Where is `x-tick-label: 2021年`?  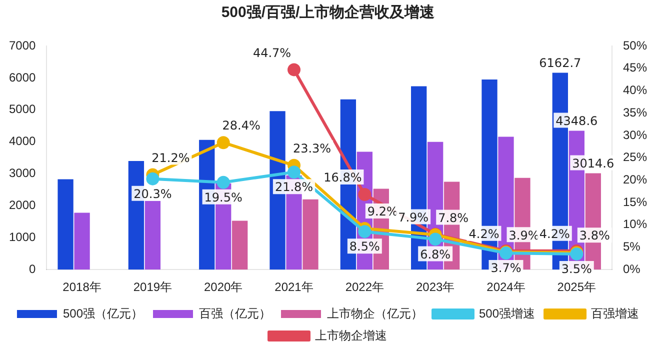 x-tick-label: 2021年 is located at coordinates (294, 287).